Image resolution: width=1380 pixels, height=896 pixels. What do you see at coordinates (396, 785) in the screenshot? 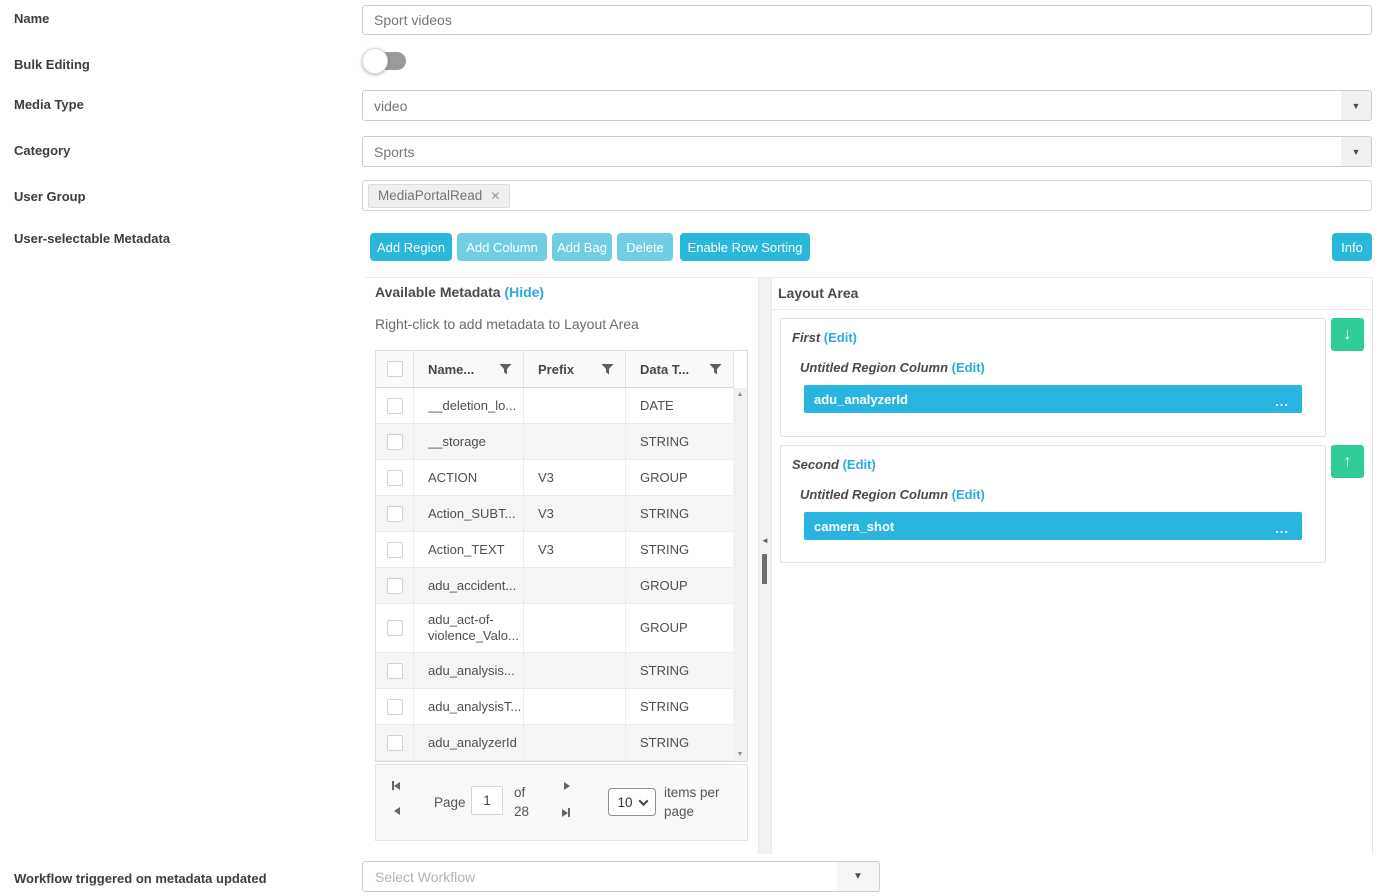
I see `pager-first-button` at bounding box center [396, 785].